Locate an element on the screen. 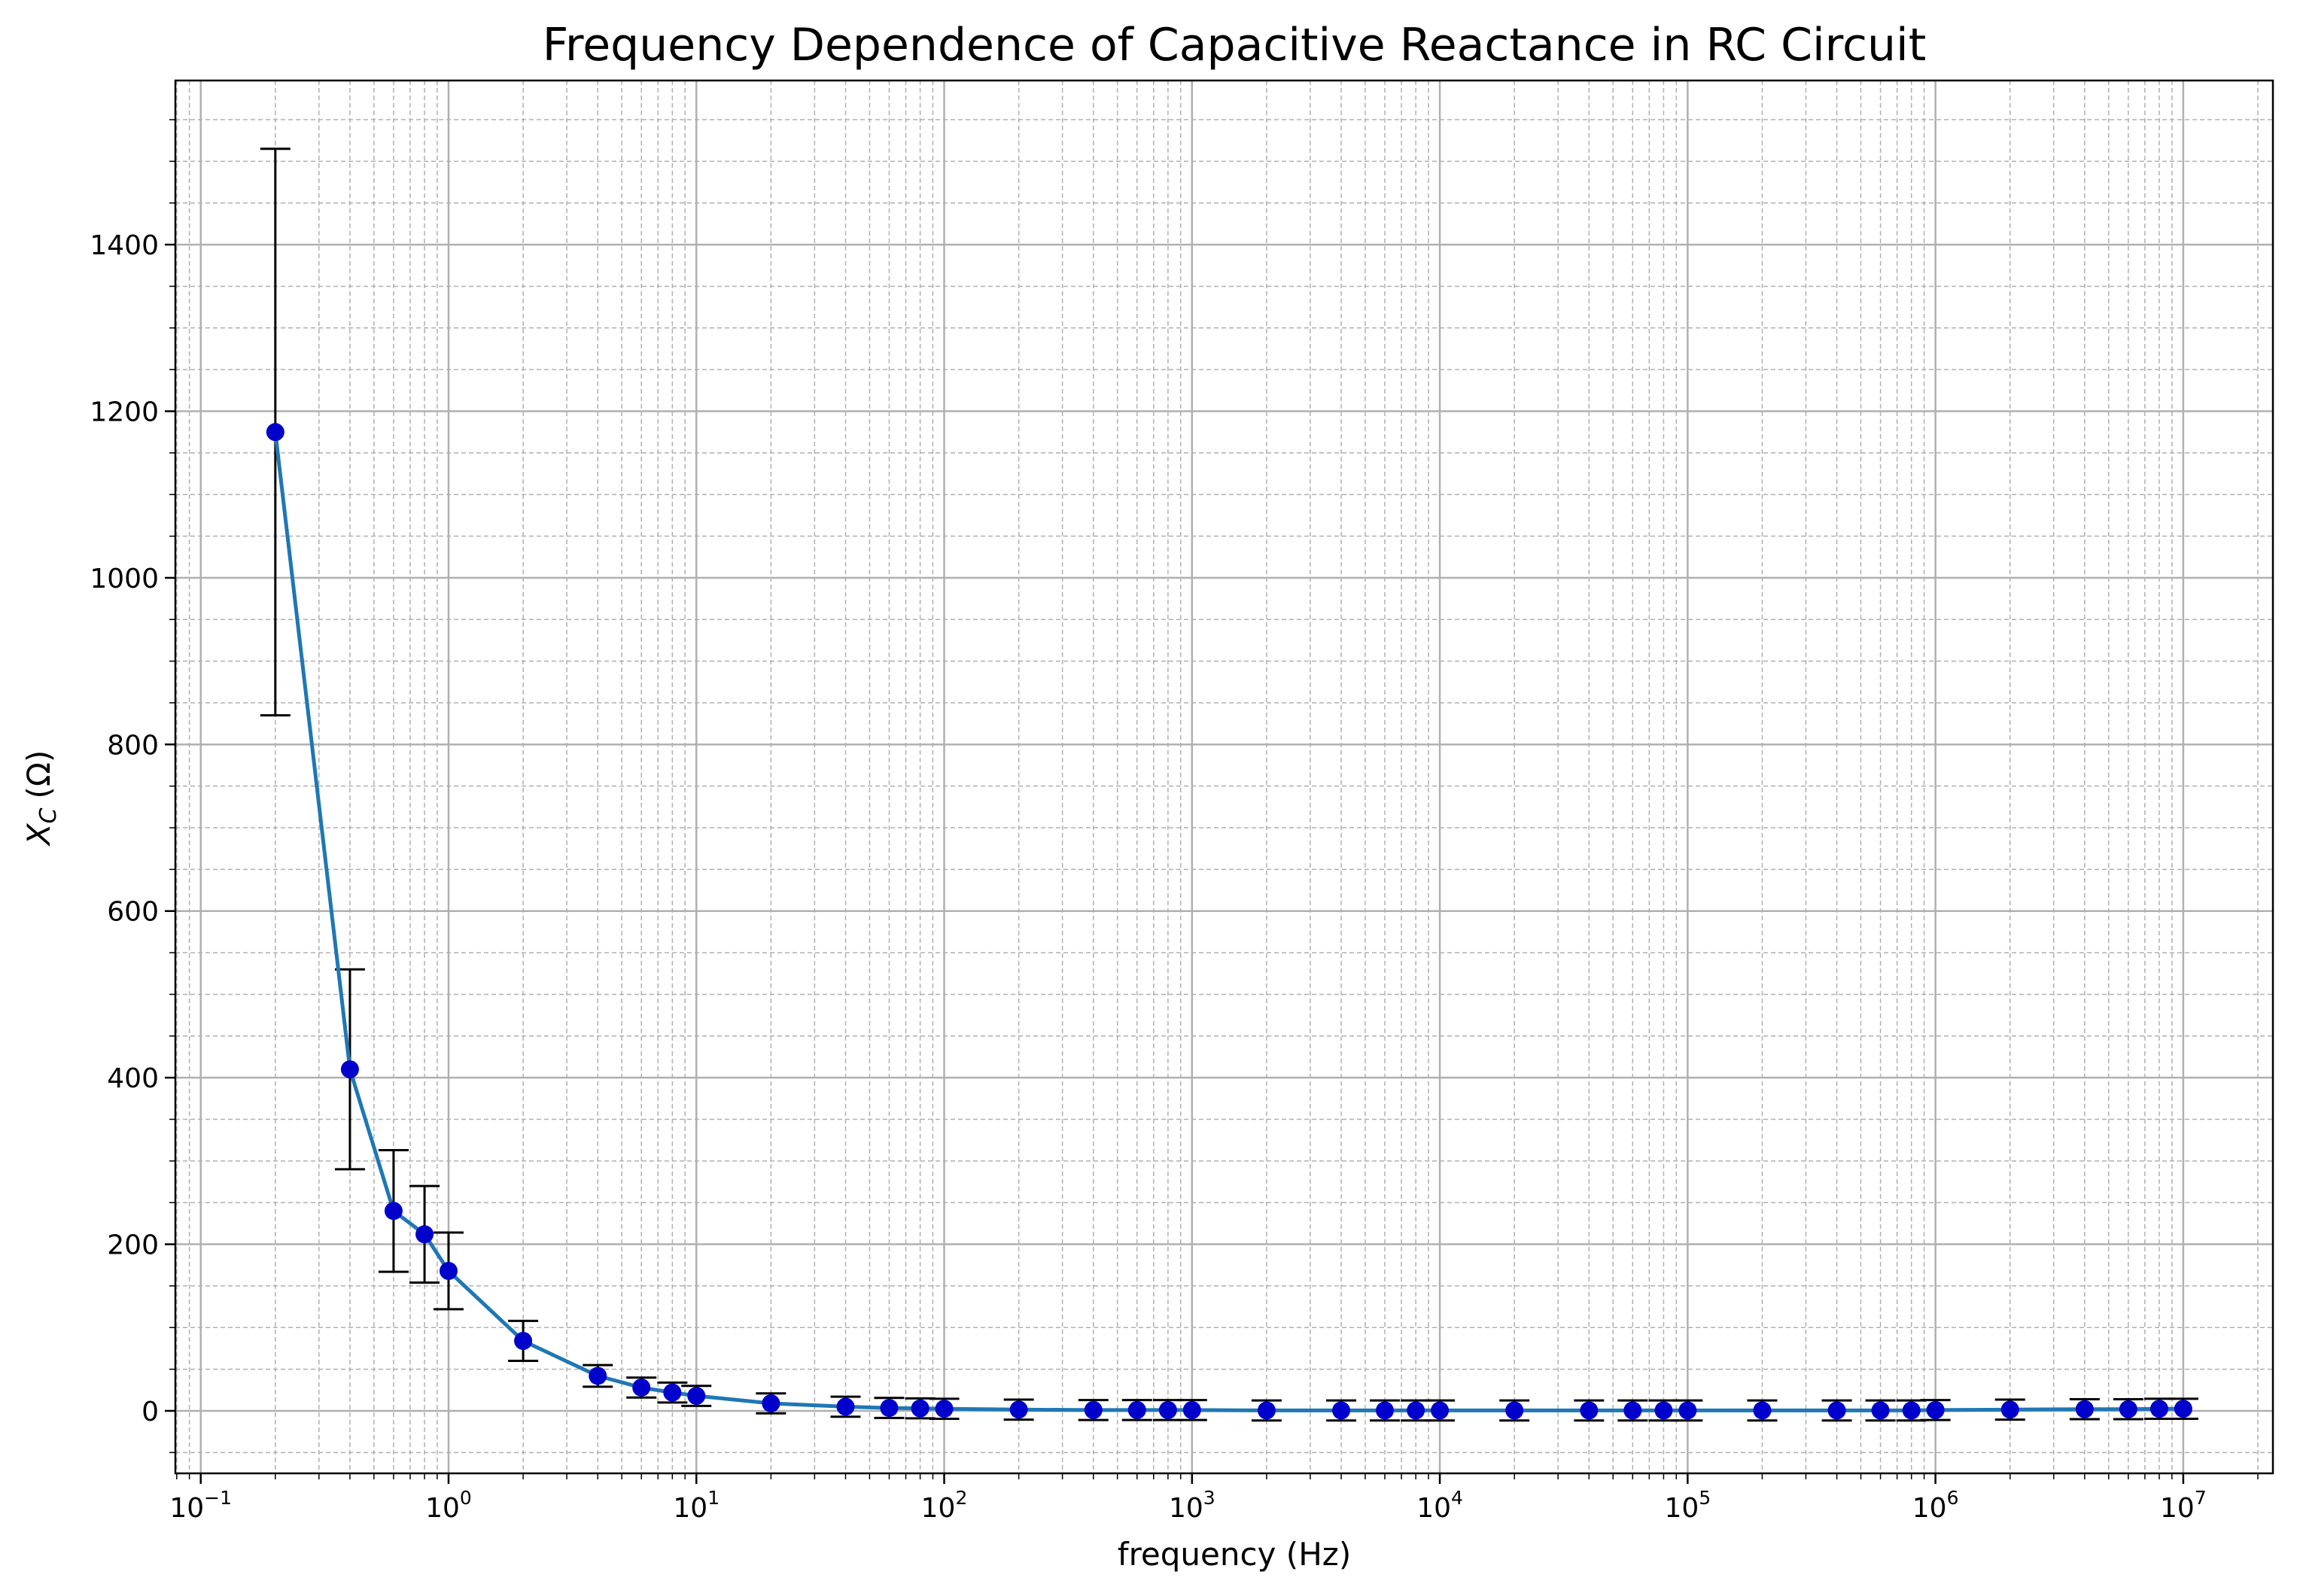  x-tick-label-exponent: 1 is located at coordinates (713, 1498).